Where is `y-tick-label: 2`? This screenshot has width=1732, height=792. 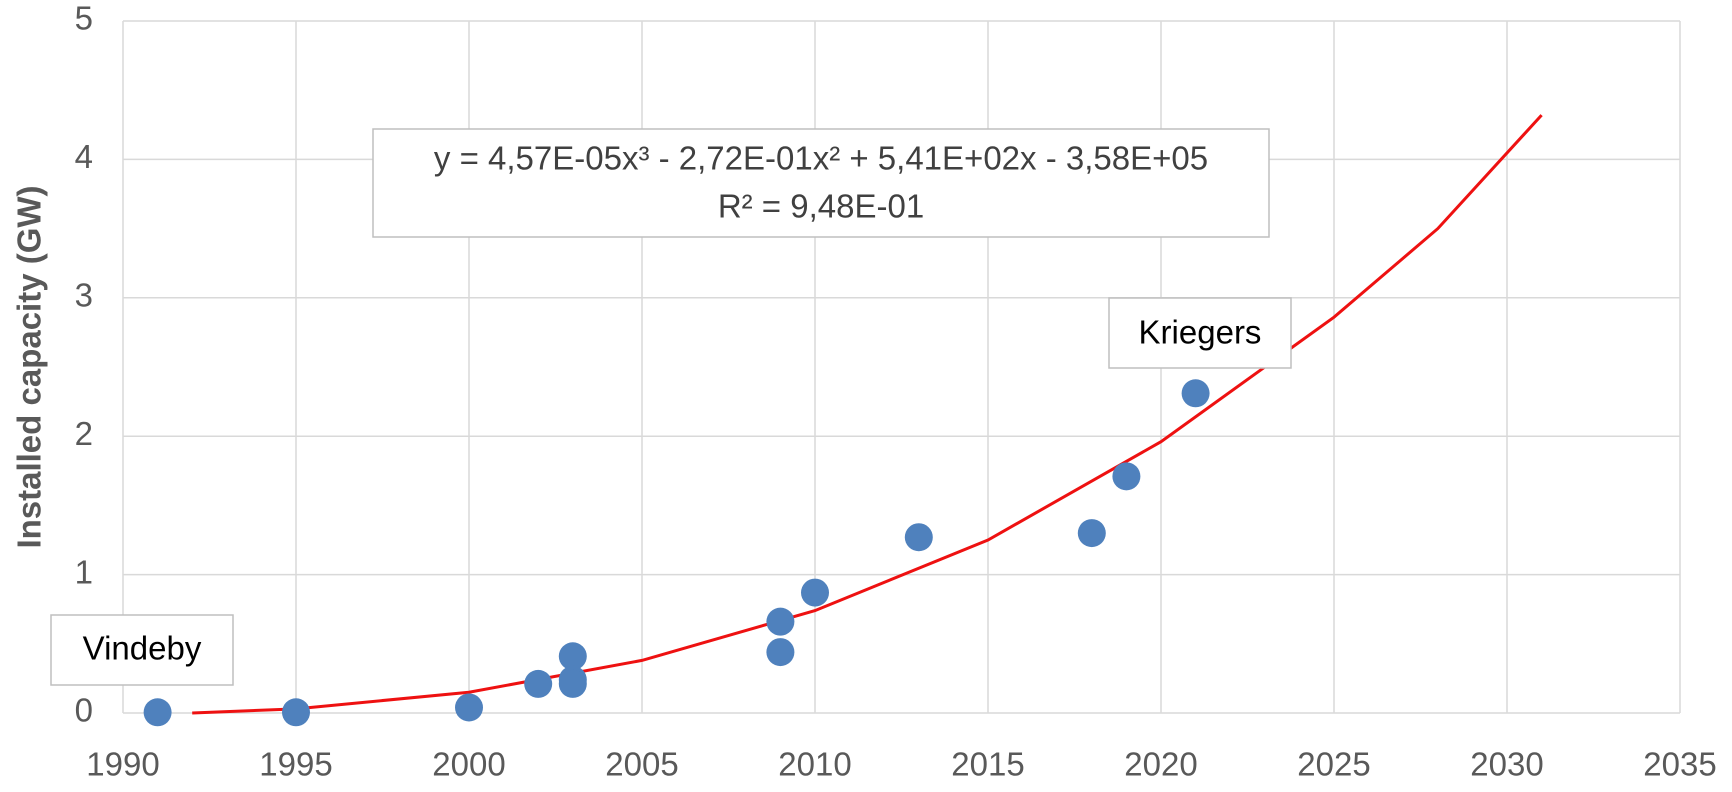 y-tick-label: 2 is located at coordinates (84, 433).